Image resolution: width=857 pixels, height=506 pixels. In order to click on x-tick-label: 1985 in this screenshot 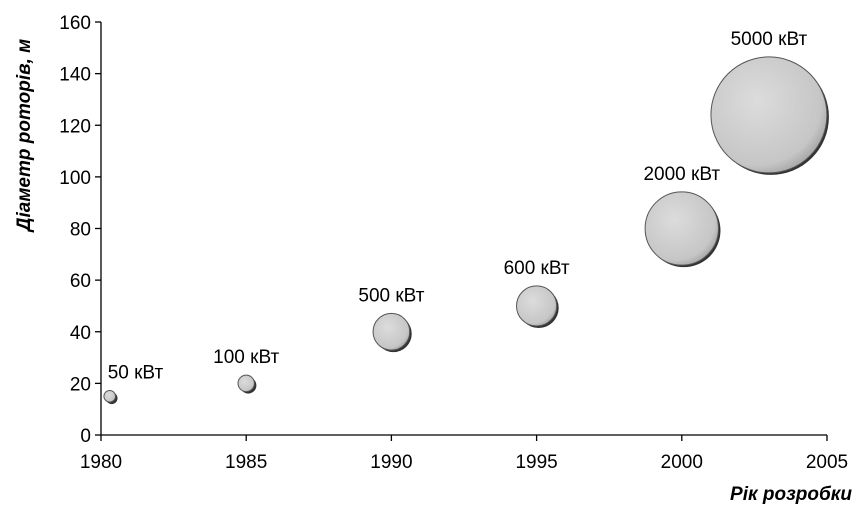, I will do `click(246, 462)`.